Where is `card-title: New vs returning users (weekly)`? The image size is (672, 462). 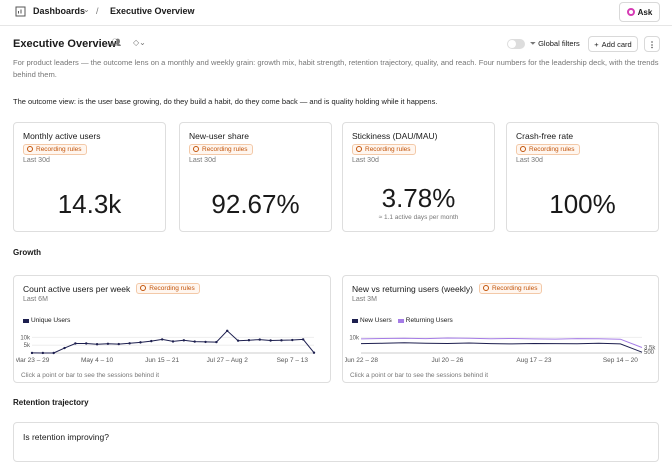
card-title: New vs returning users (weekly) is located at coordinates (412, 288).